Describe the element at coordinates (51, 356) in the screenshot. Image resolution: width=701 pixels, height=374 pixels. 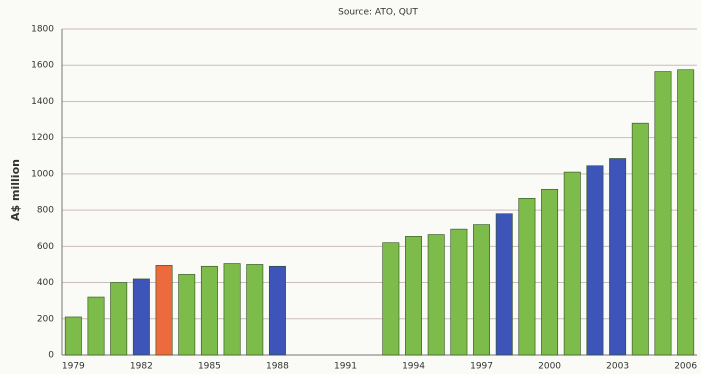
I see `y-tick-label: 0` at that location.